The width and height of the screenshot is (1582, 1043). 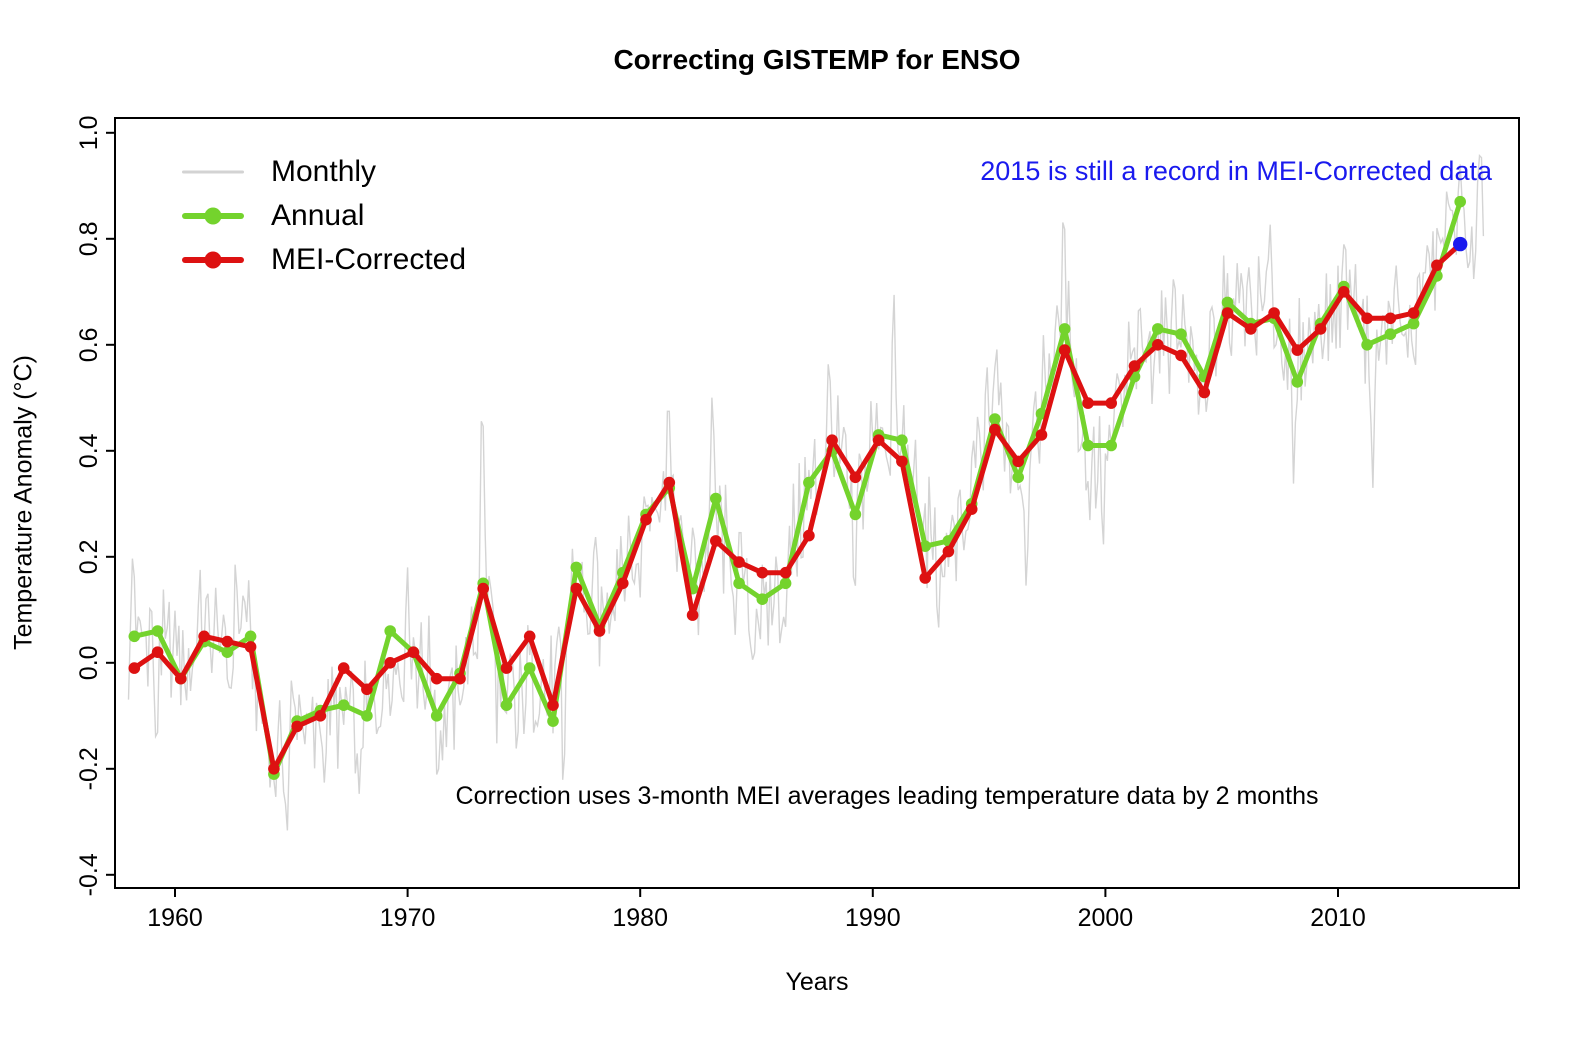 I want to click on legend-label-annual: Annual, so click(x=318, y=215).